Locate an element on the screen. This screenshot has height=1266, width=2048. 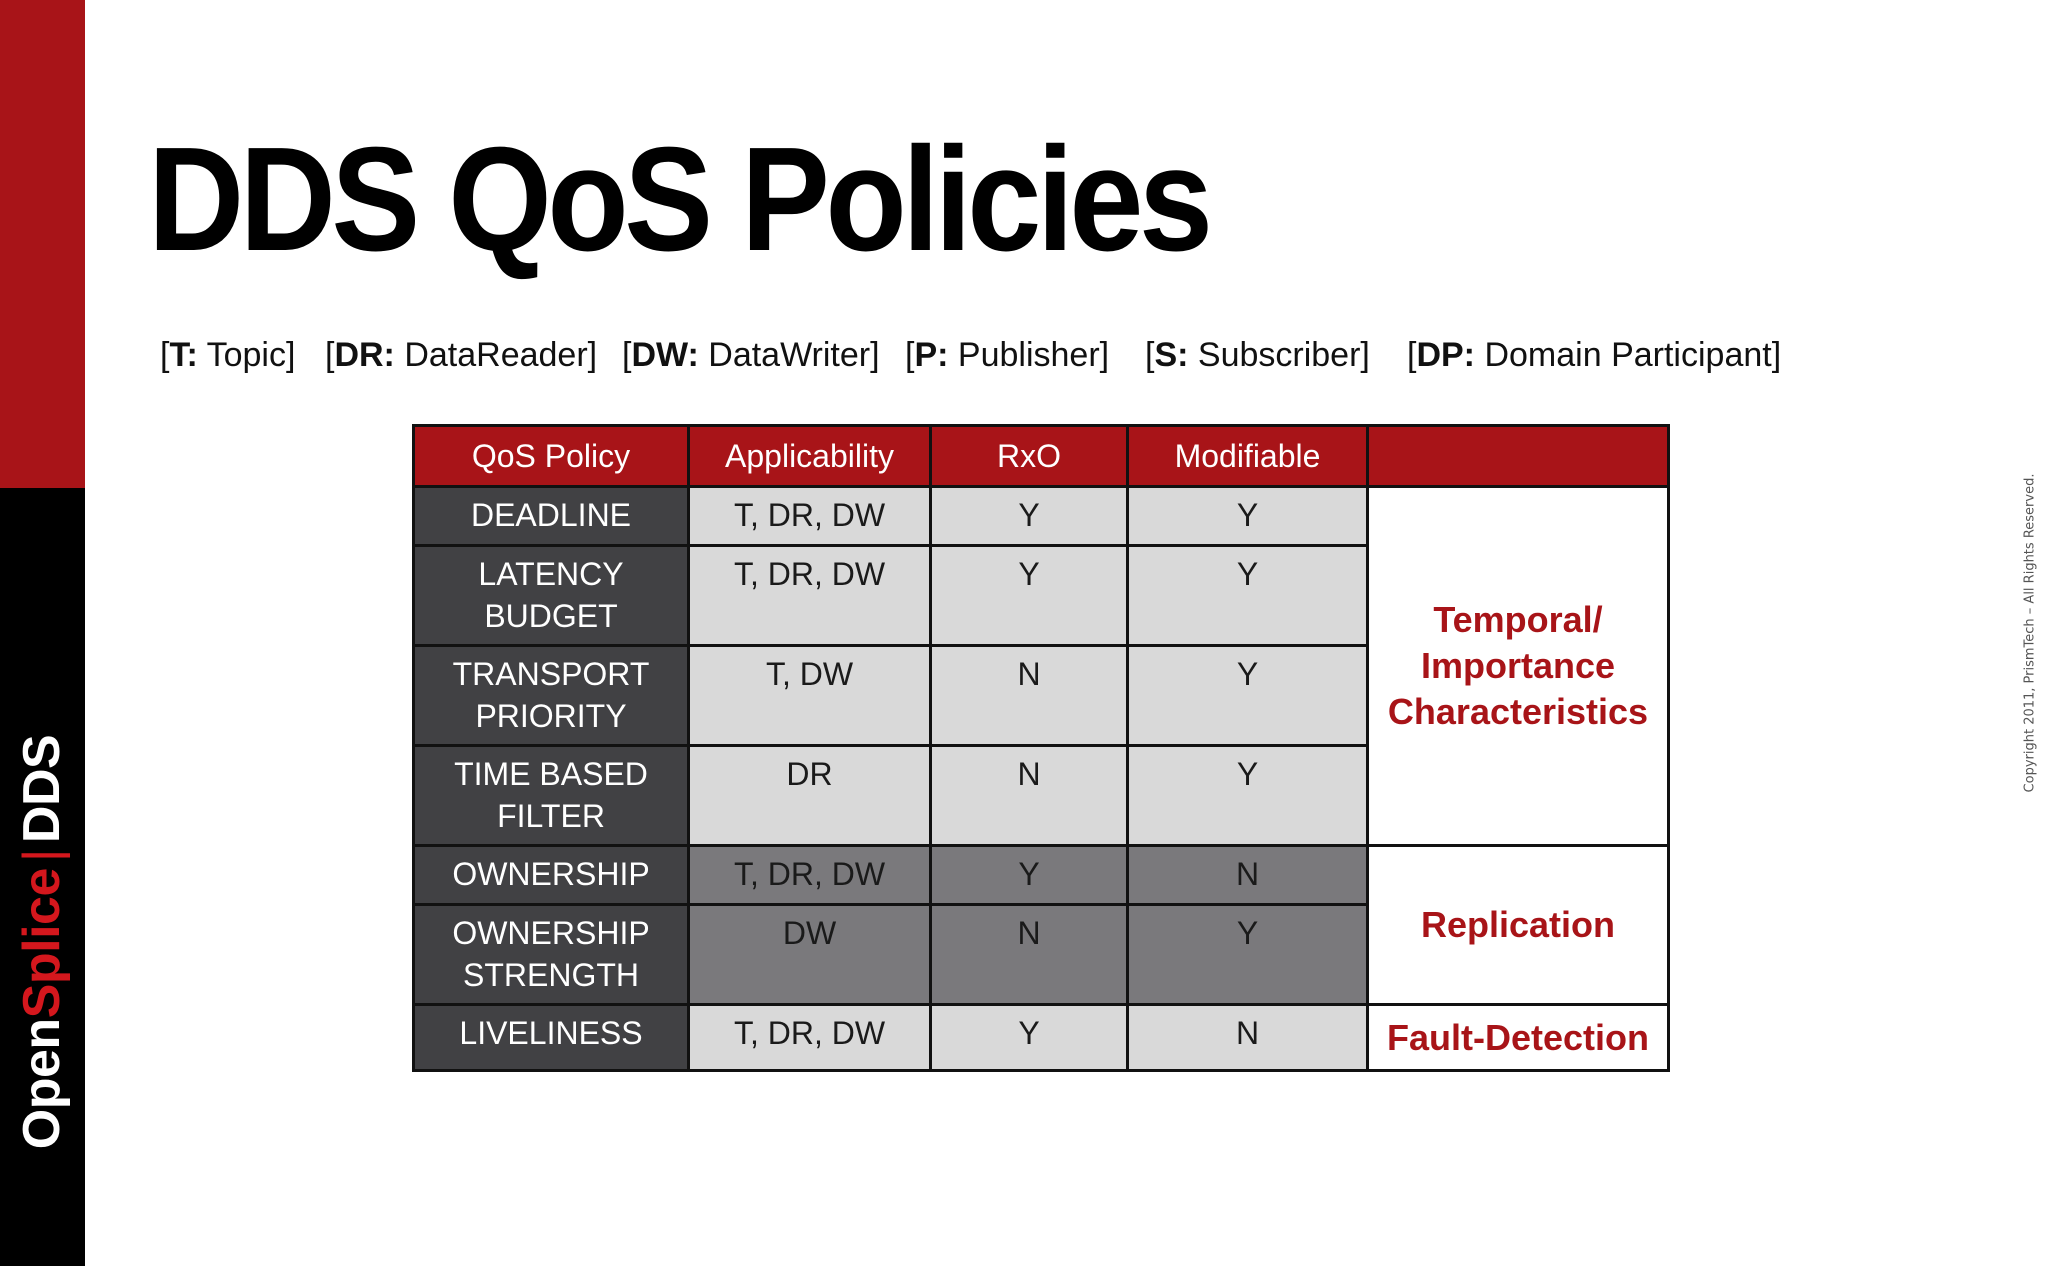
table-row: LATENCY BUDGET T, DR, DW Y Y is located at coordinates (1040, 595).